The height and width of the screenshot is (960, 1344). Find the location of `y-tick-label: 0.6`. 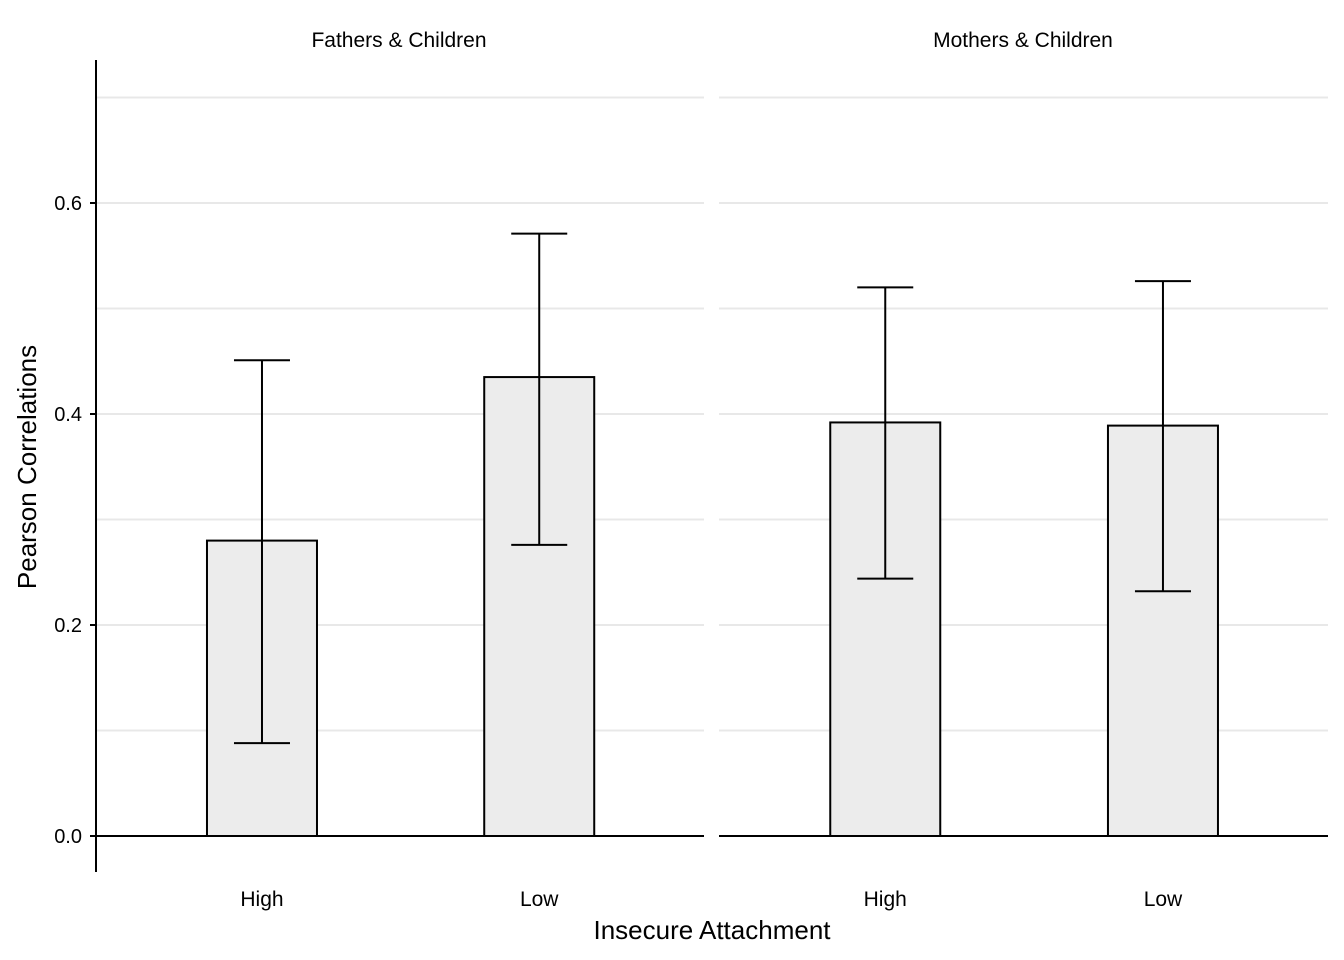

y-tick-label: 0.6 is located at coordinates (68, 204).